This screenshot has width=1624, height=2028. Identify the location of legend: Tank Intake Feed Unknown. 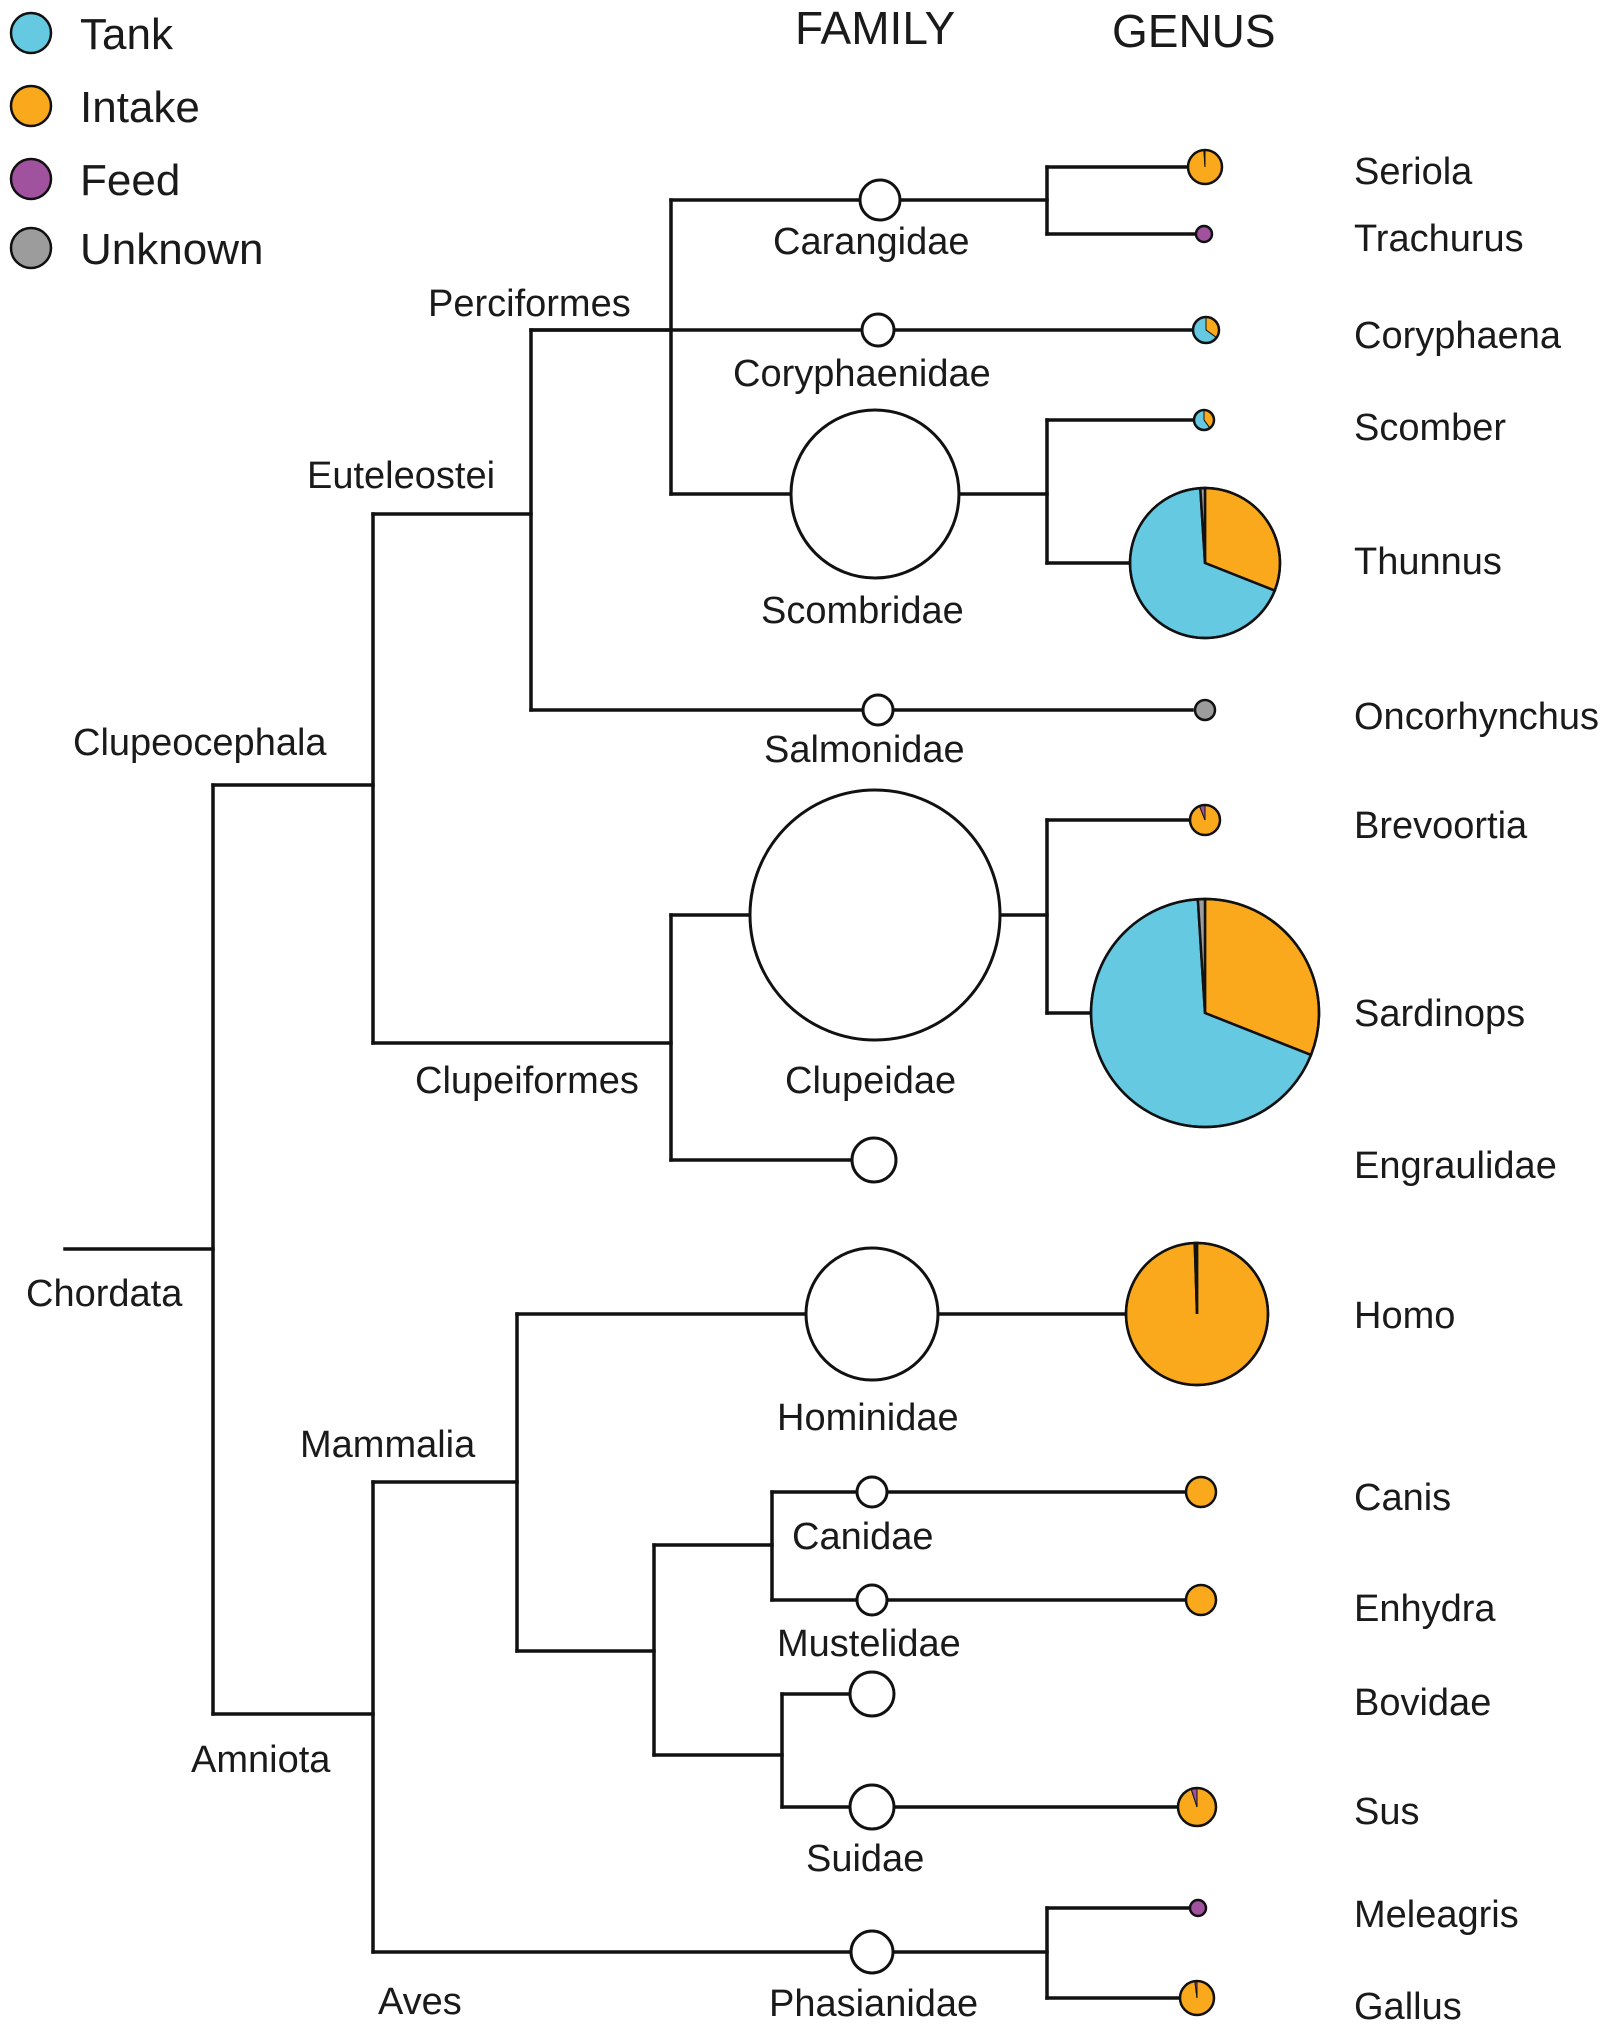
(136, 142).